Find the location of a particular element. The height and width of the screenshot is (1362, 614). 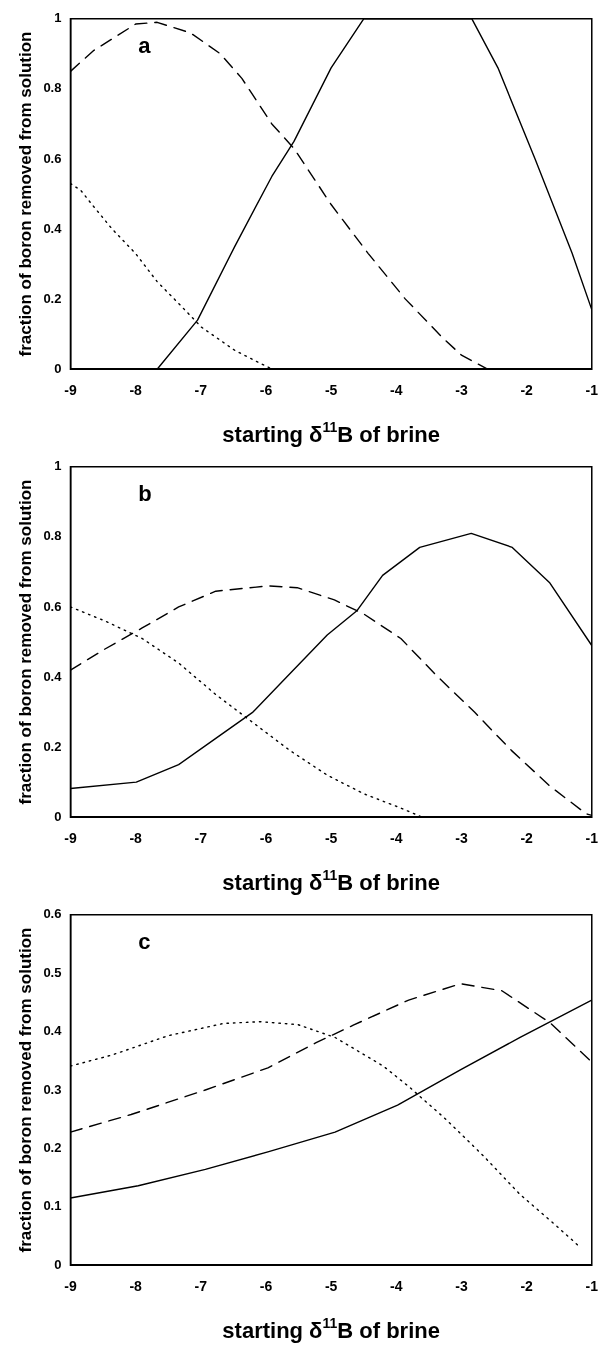

y-tick-label: 0.5 is located at coordinates (52, 972).